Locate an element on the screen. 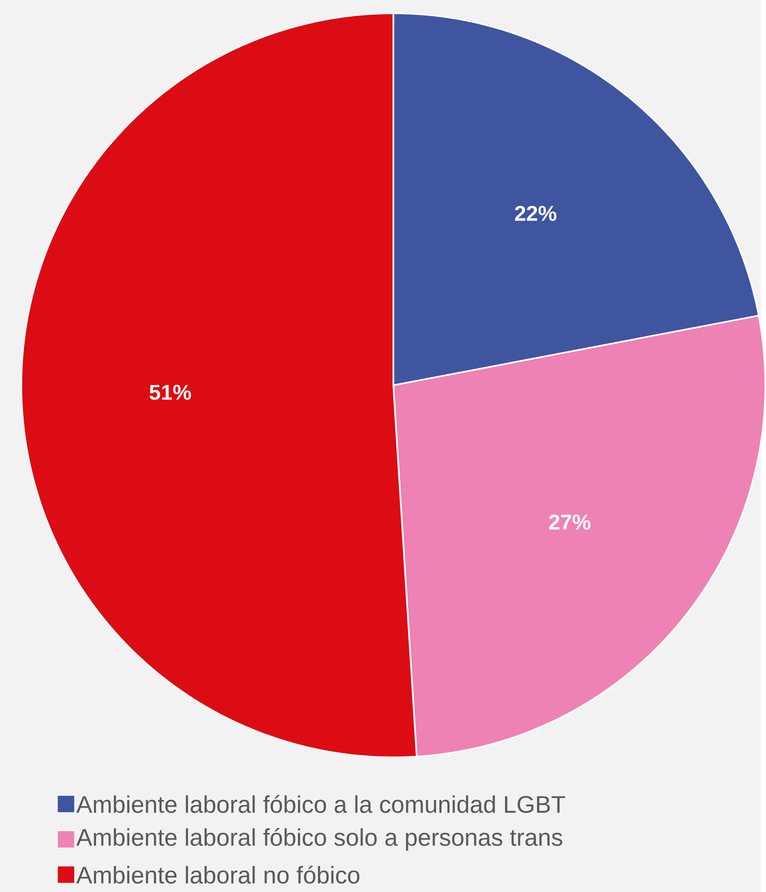 Image resolution: width=766 pixels, height=892 pixels. legend-label: Ambiente laboral no fóbico is located at coordinates (218, 875).